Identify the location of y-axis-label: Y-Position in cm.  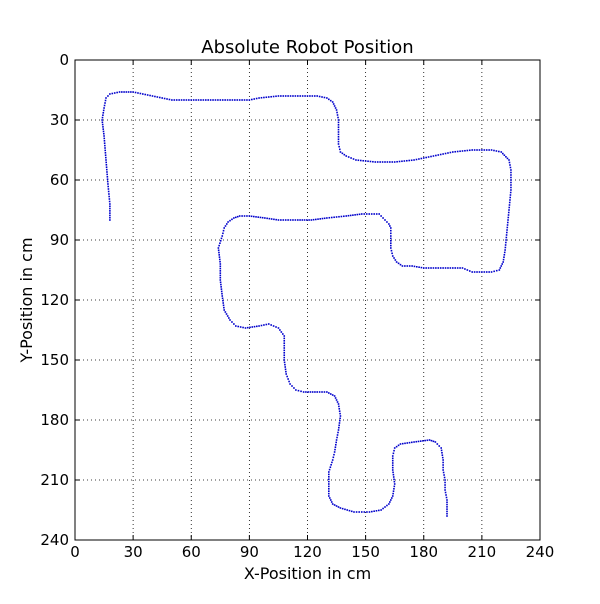
(26, 300).